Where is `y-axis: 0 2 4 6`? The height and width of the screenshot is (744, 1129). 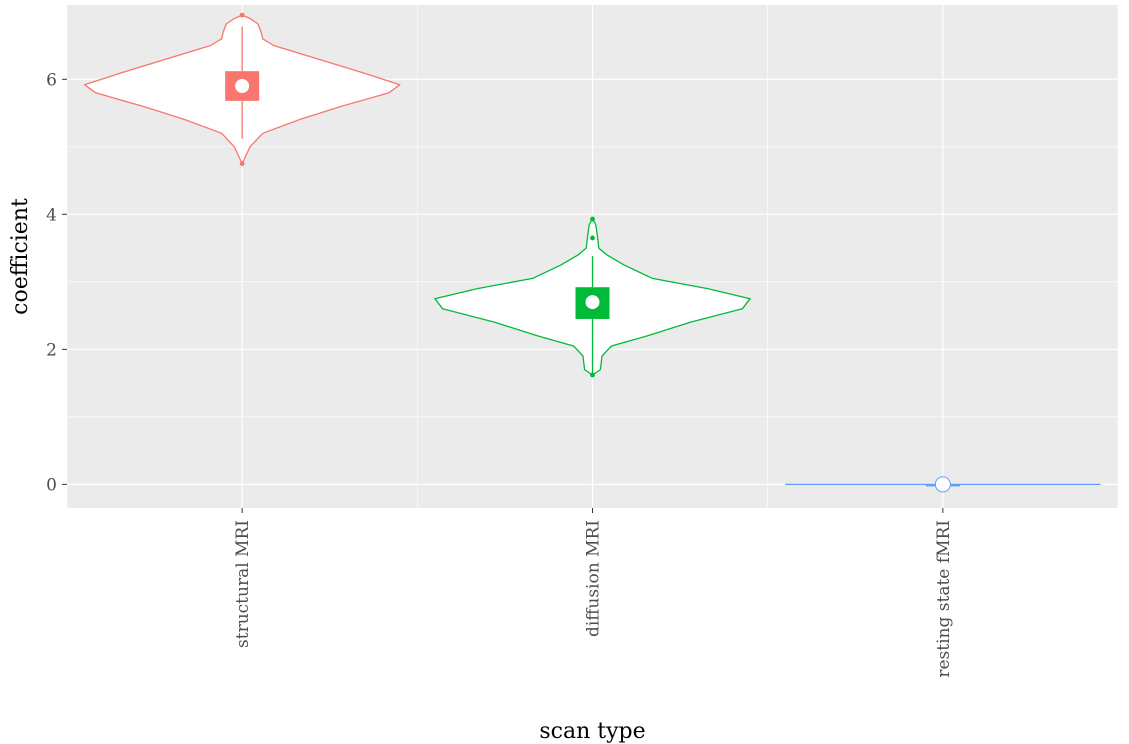
y-axis: 0 2 4 6 is located at coordinates (56, 282).